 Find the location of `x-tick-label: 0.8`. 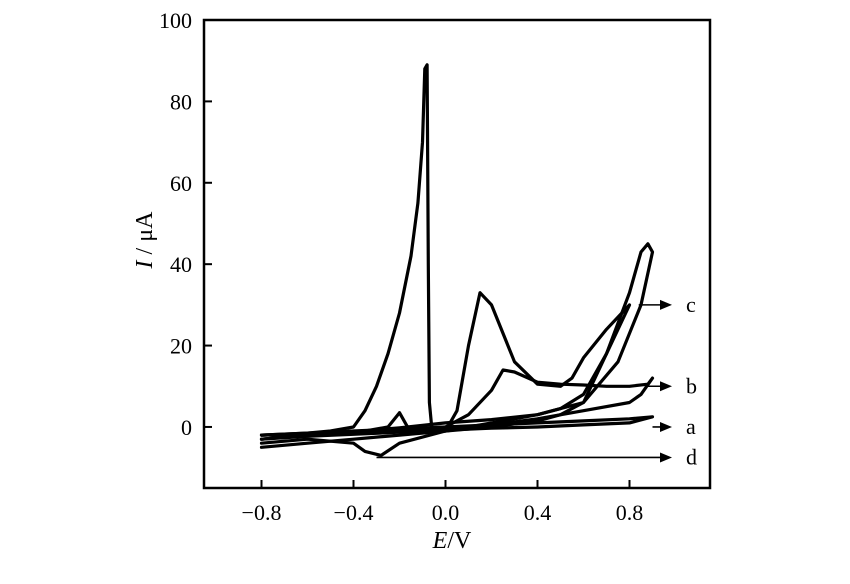

x-tick-label: 0.8 is located at coordinates (630, 512).